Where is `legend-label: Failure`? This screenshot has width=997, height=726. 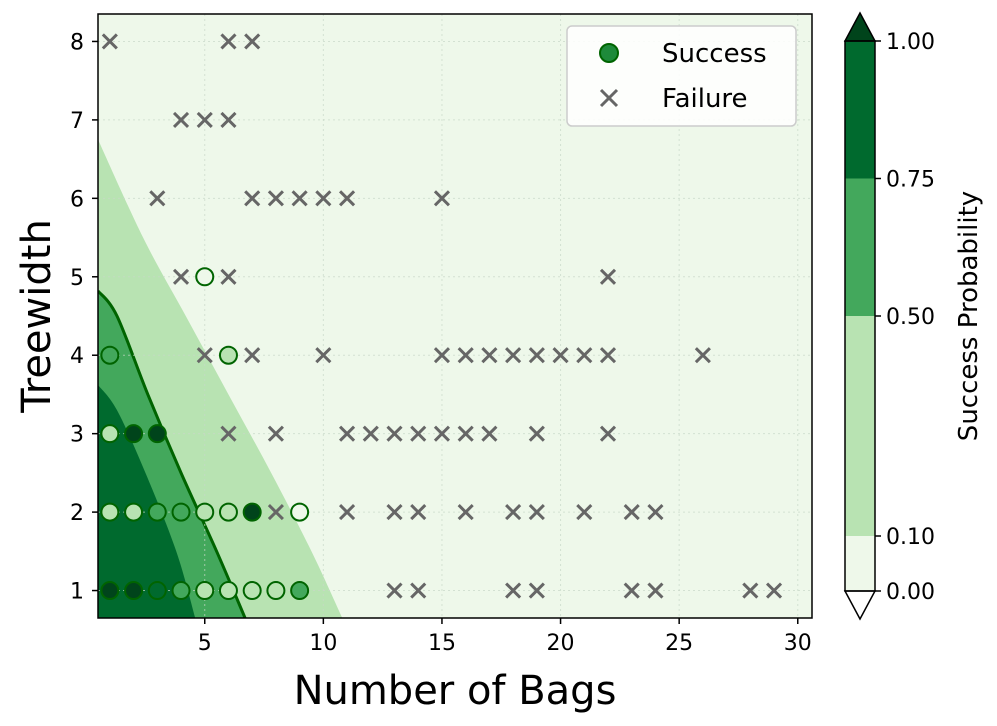
legend-label: Failure is located at coordinates (705, 99).